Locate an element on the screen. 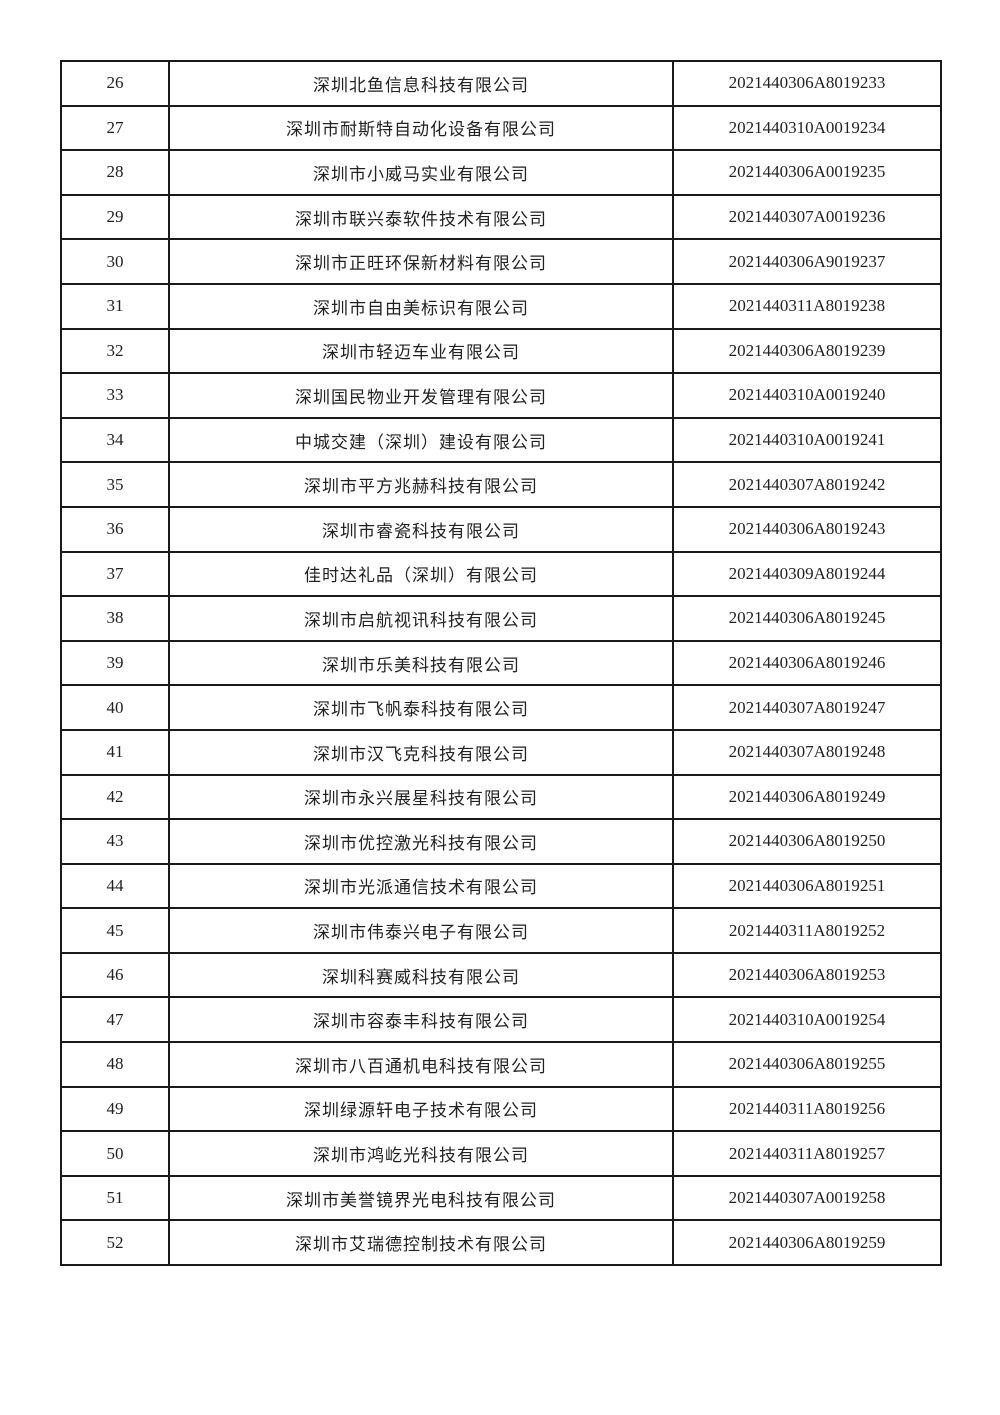  company-name-cell: 深圳市平方兆赫科技有限公司 is located at coordinates (421, 484).